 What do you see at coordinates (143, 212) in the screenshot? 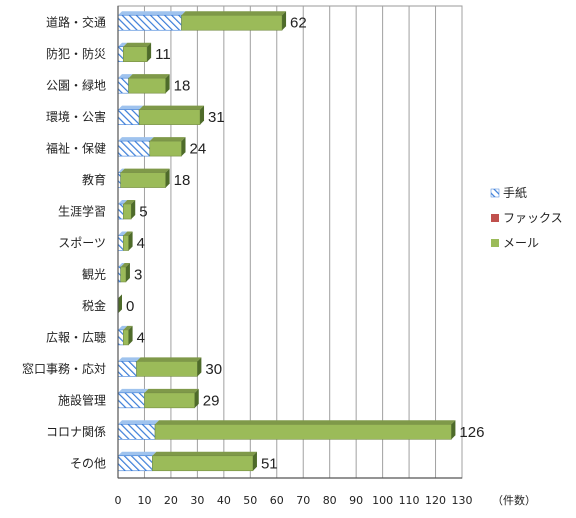
I see `data-label: 5` at bounding box center [143, 212].